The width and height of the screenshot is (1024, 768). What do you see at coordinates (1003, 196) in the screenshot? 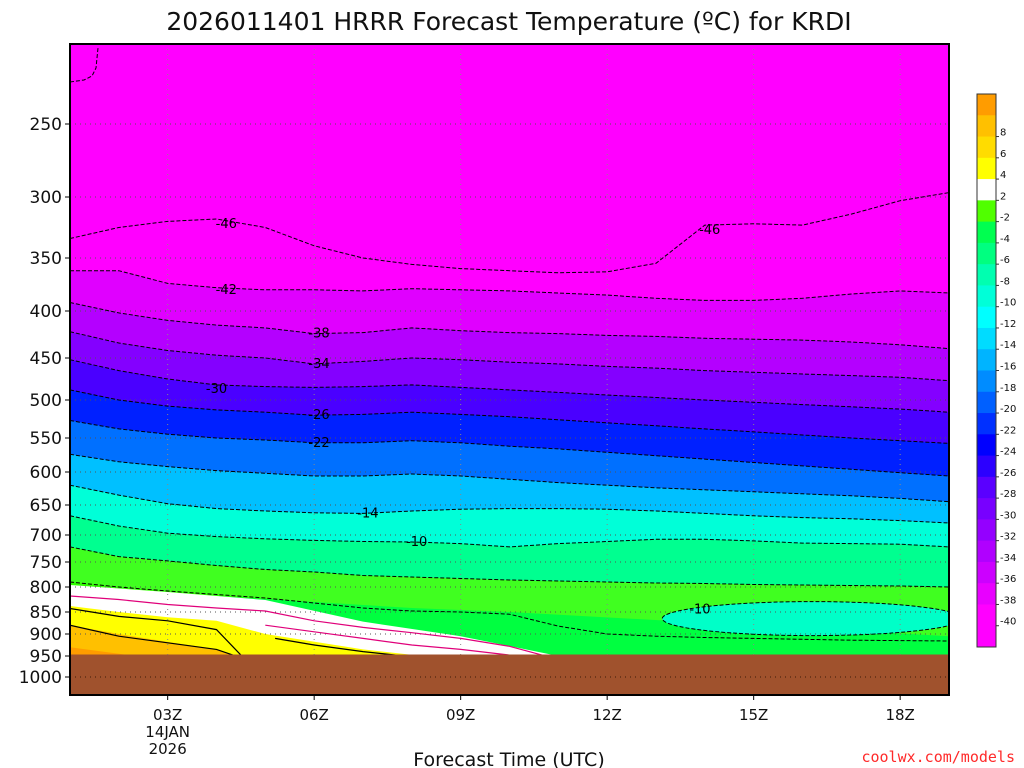
I see `colorbar-label: 2` at bounding box center [1003, 196].